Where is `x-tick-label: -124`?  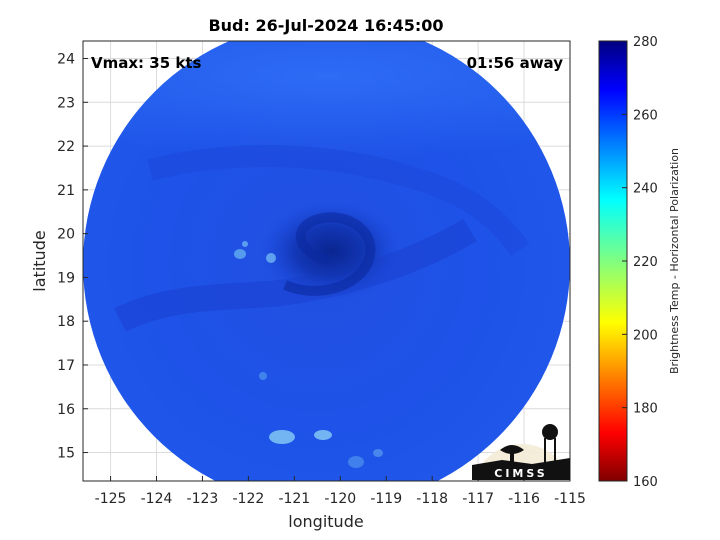 x-tick-label: -124 is located at coordinates (157, 499).